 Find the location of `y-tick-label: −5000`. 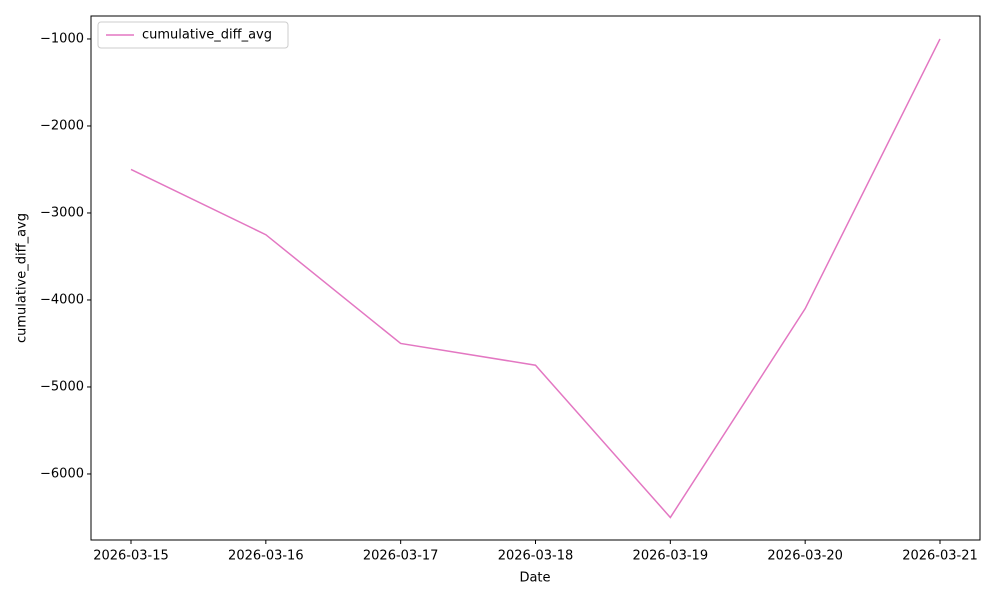

y-tick-label: −5000 is located at coordinates (62, 386).